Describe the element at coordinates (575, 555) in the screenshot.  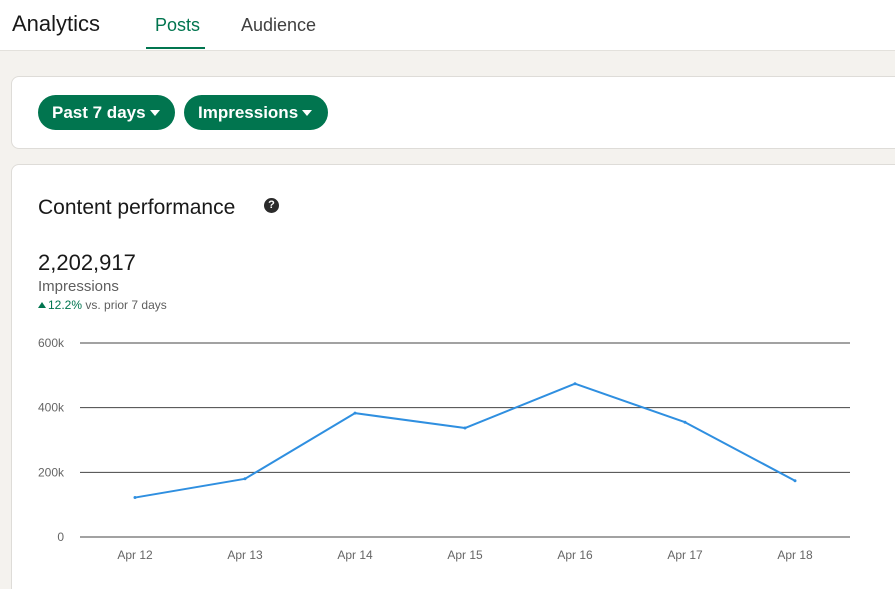
I see `x-tick-label: Apr 16` at that location.